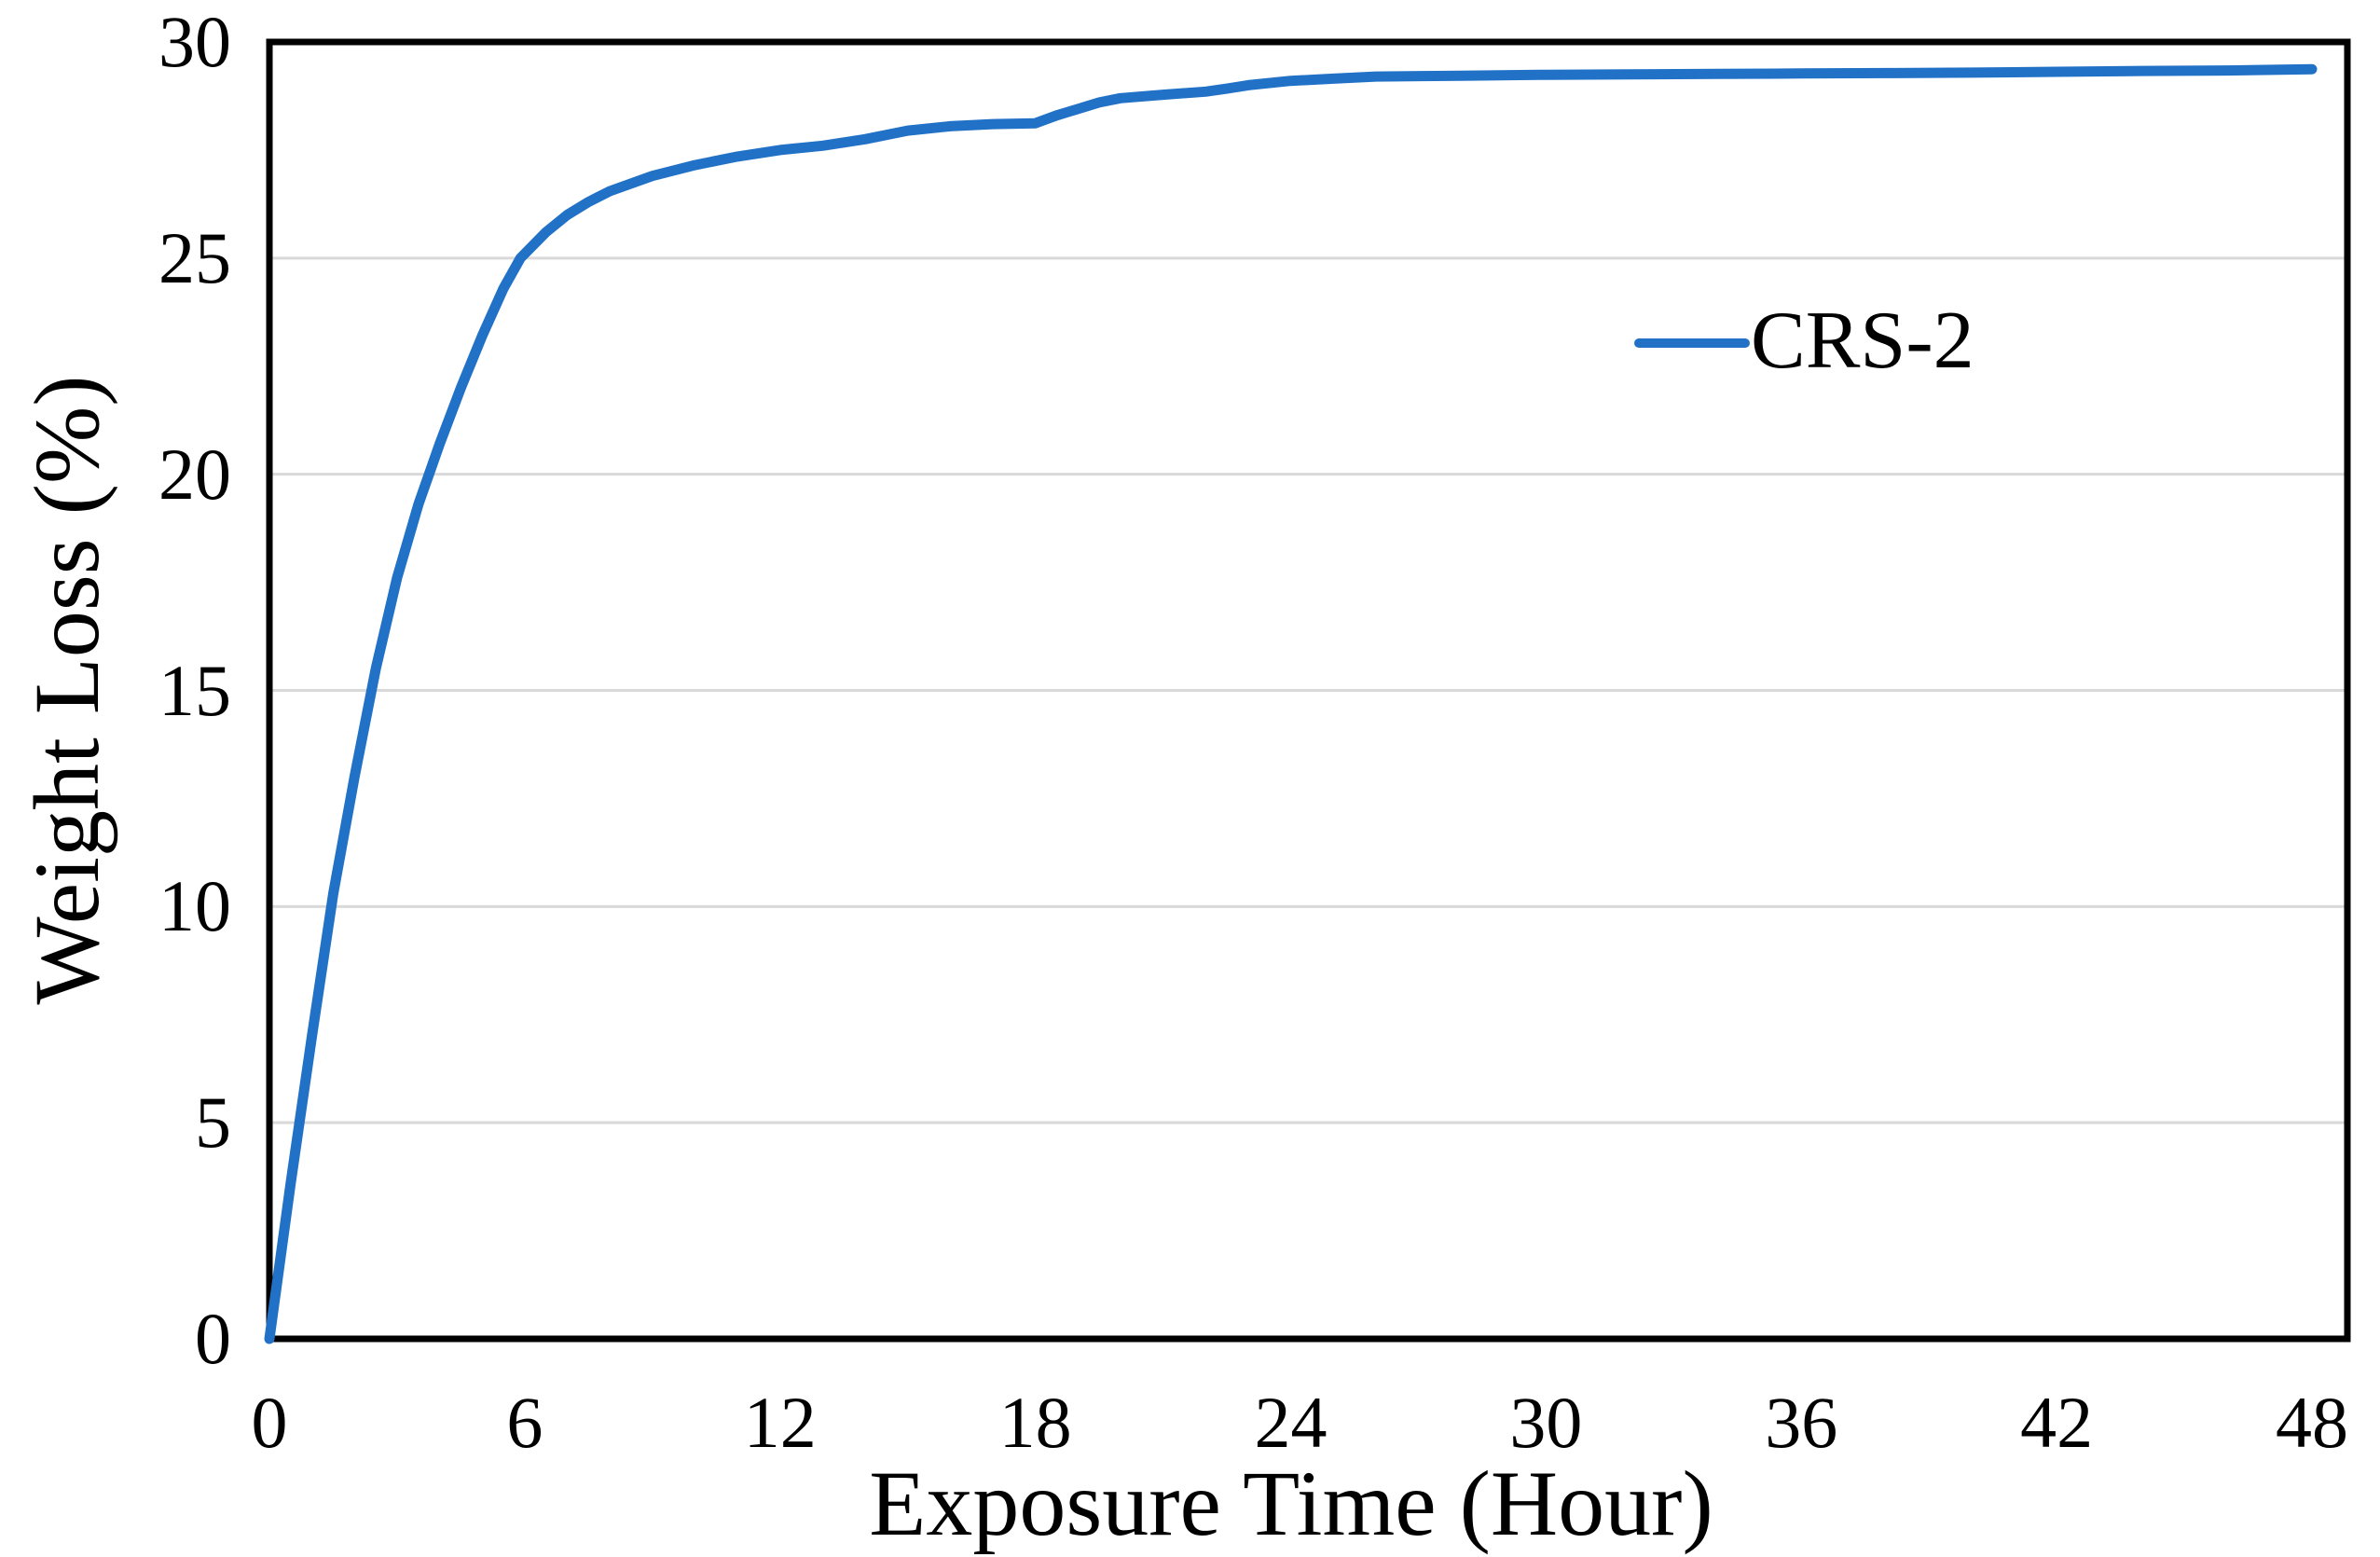 This screenshot has height=1557, width=2380. I want to click on y-tick-label-25: 25, so click(195, 257).